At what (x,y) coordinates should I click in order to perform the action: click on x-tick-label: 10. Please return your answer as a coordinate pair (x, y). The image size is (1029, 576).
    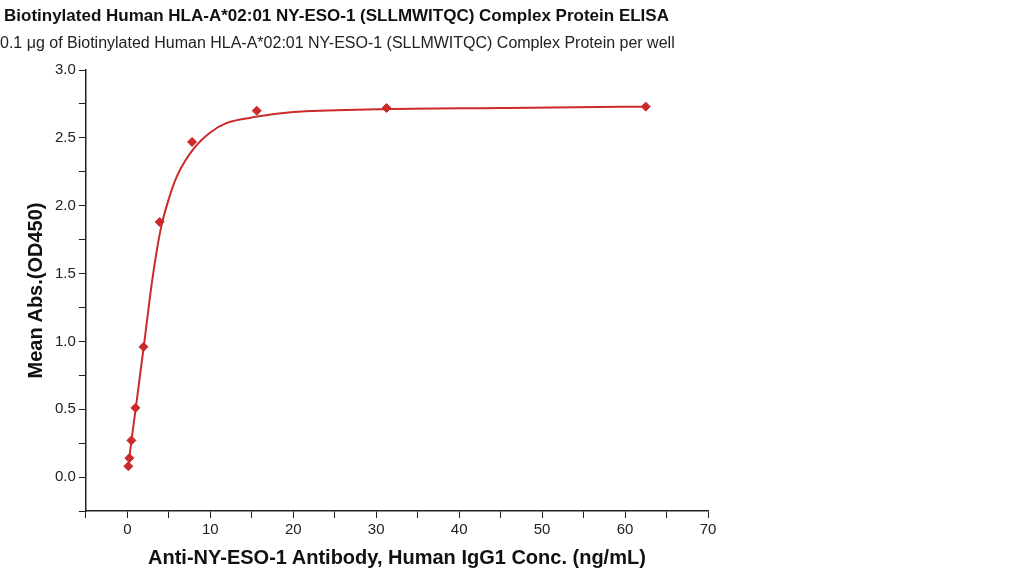
    Looking at the image, I should click on (210, 529).